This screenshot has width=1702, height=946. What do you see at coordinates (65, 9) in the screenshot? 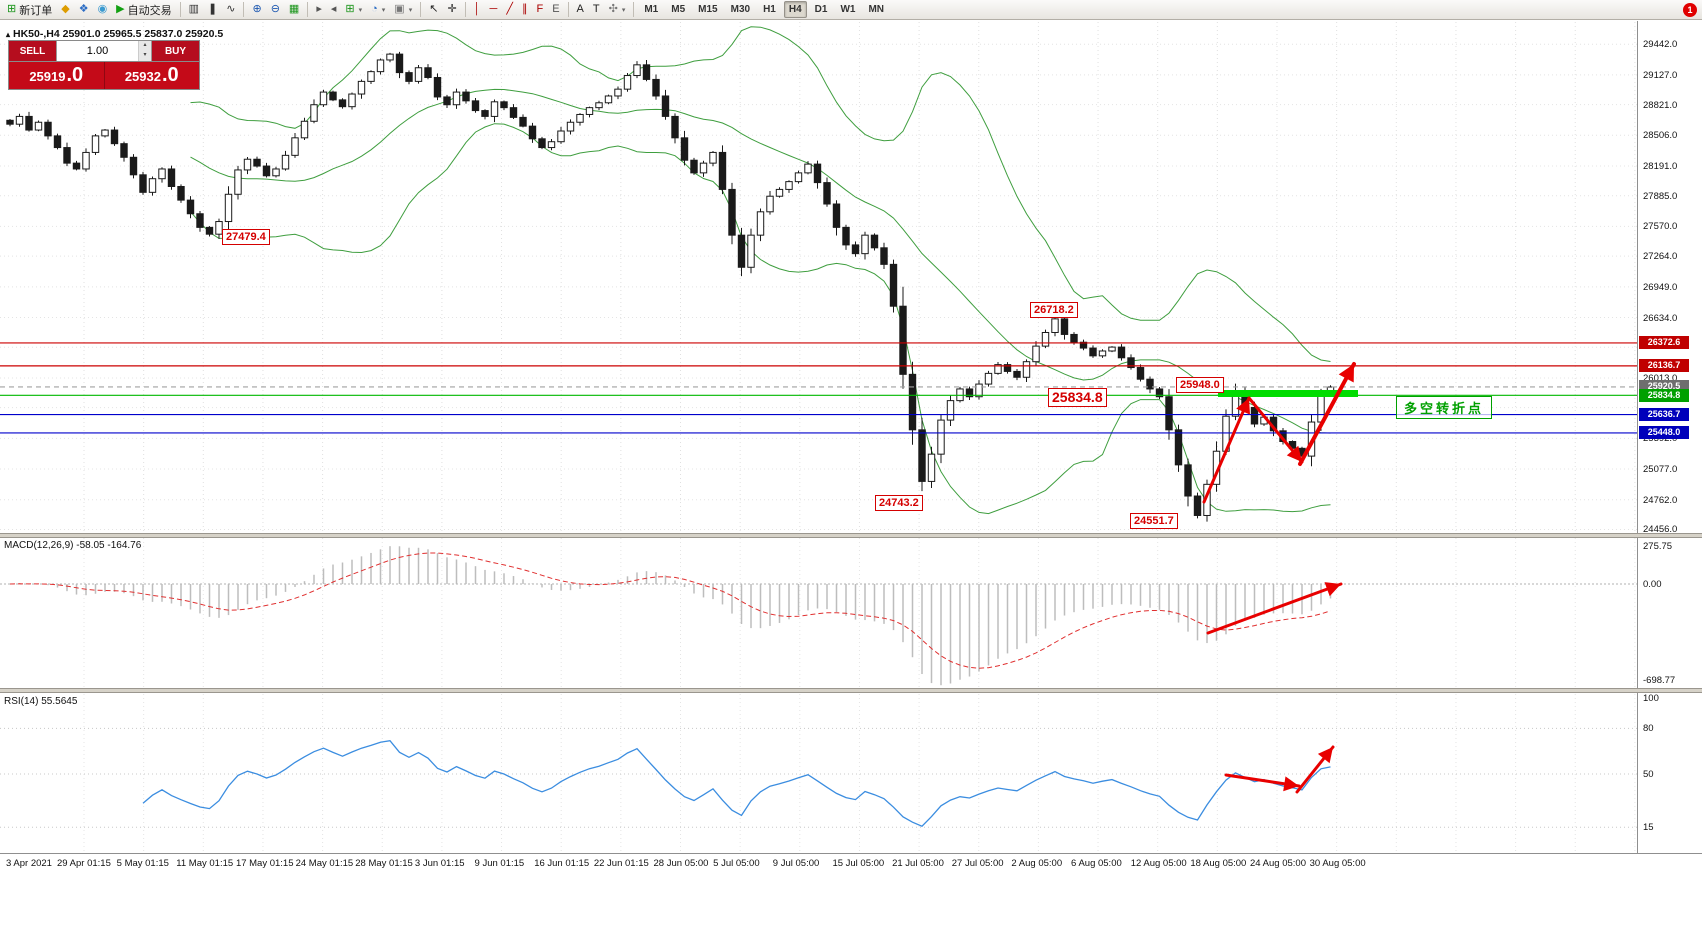
I see `market-watch-icon: ◆` at bounding box center [65, 9].